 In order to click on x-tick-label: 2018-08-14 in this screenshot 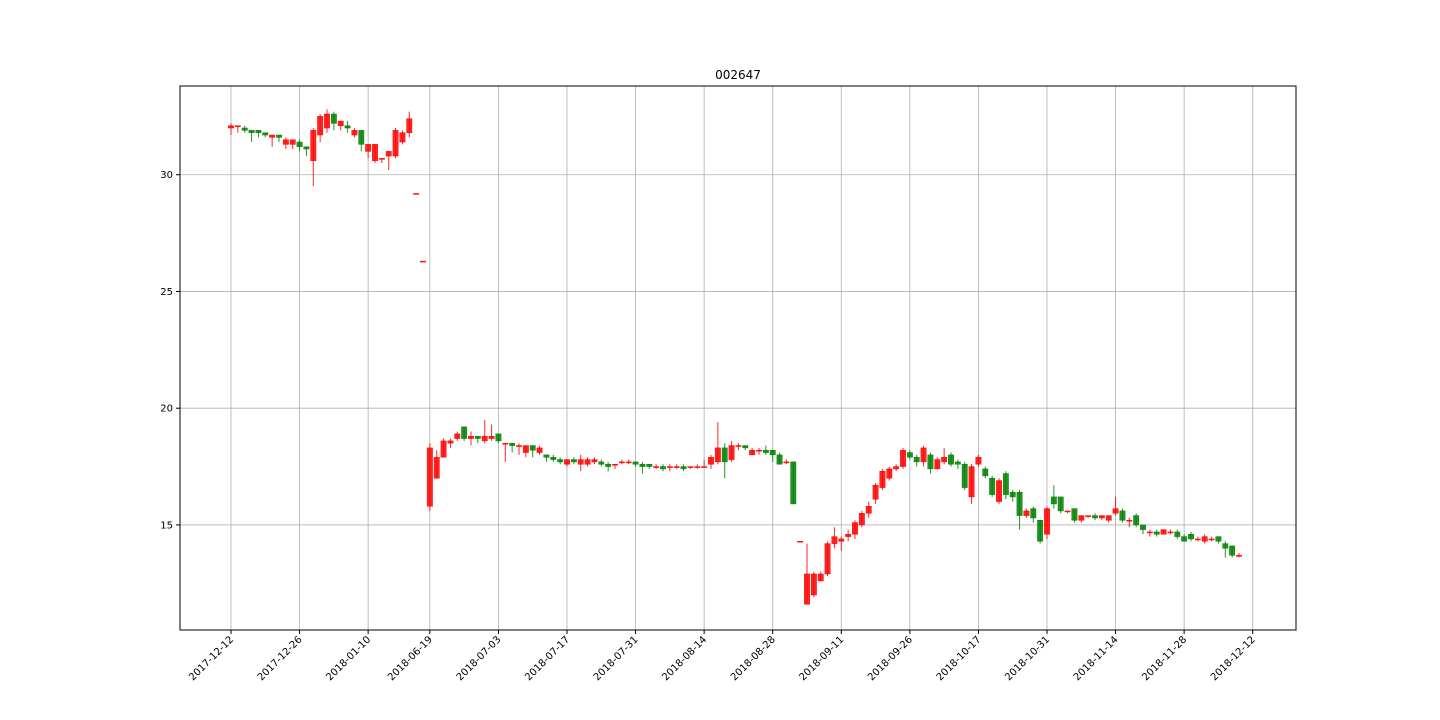, I will do `click(684, 658)`.